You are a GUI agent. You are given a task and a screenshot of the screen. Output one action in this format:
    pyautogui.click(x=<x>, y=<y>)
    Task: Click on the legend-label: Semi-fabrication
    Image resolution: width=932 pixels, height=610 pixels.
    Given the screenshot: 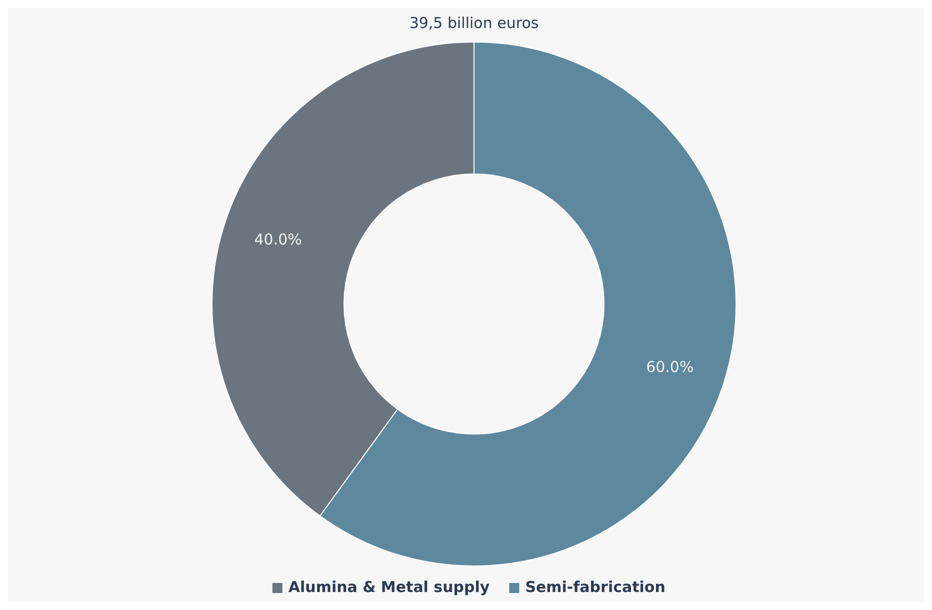 What is the action you would take?
    pyautogui.click(x=595, y=587)
    